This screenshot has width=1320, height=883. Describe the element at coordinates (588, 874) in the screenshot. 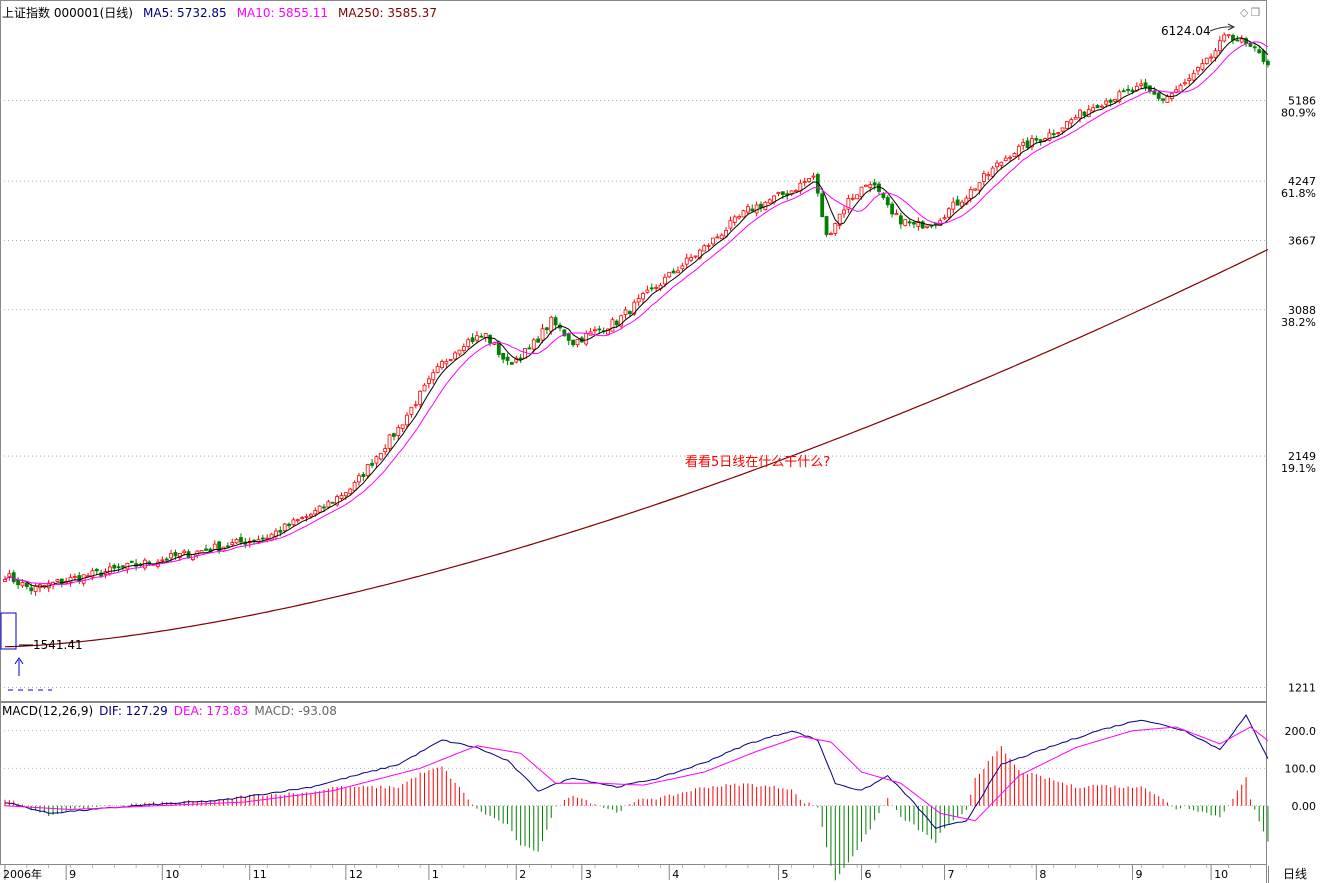

I see `time-tick-label: 3` at that location.